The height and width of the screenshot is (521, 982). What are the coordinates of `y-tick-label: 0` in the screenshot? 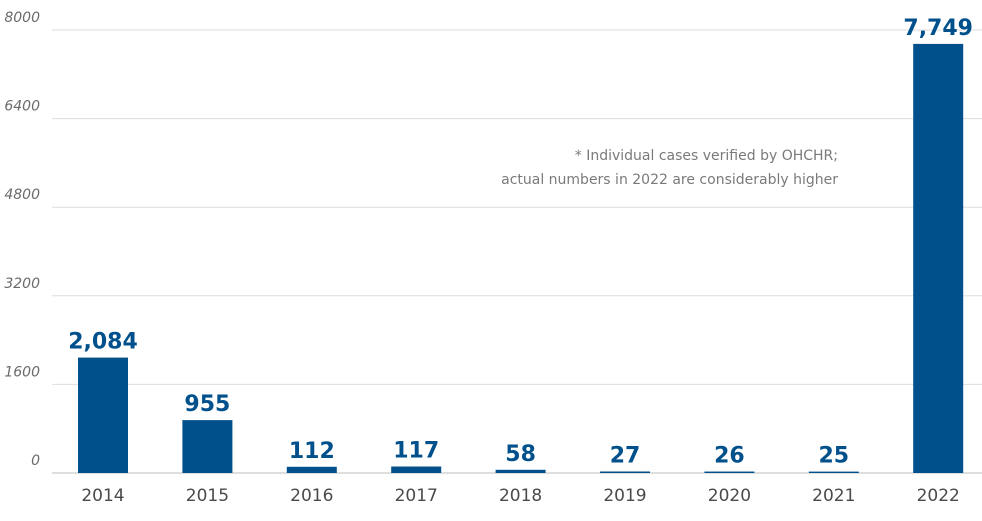 It's located at (35, 461).